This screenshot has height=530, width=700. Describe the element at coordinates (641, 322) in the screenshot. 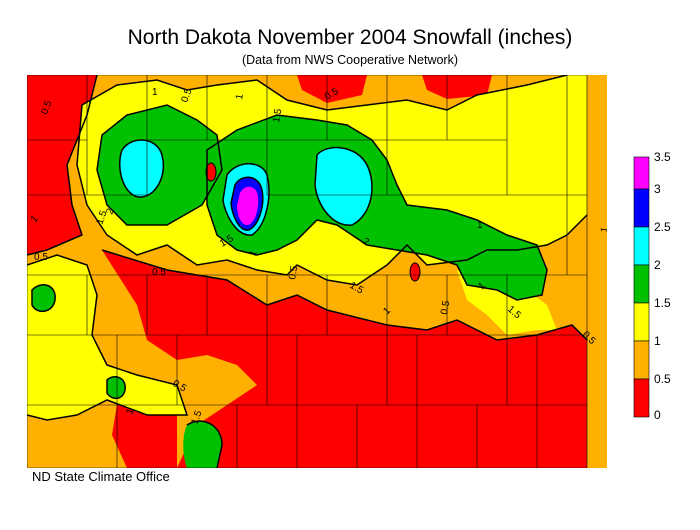

I see `legend-swatch-1-1.5` at that location.